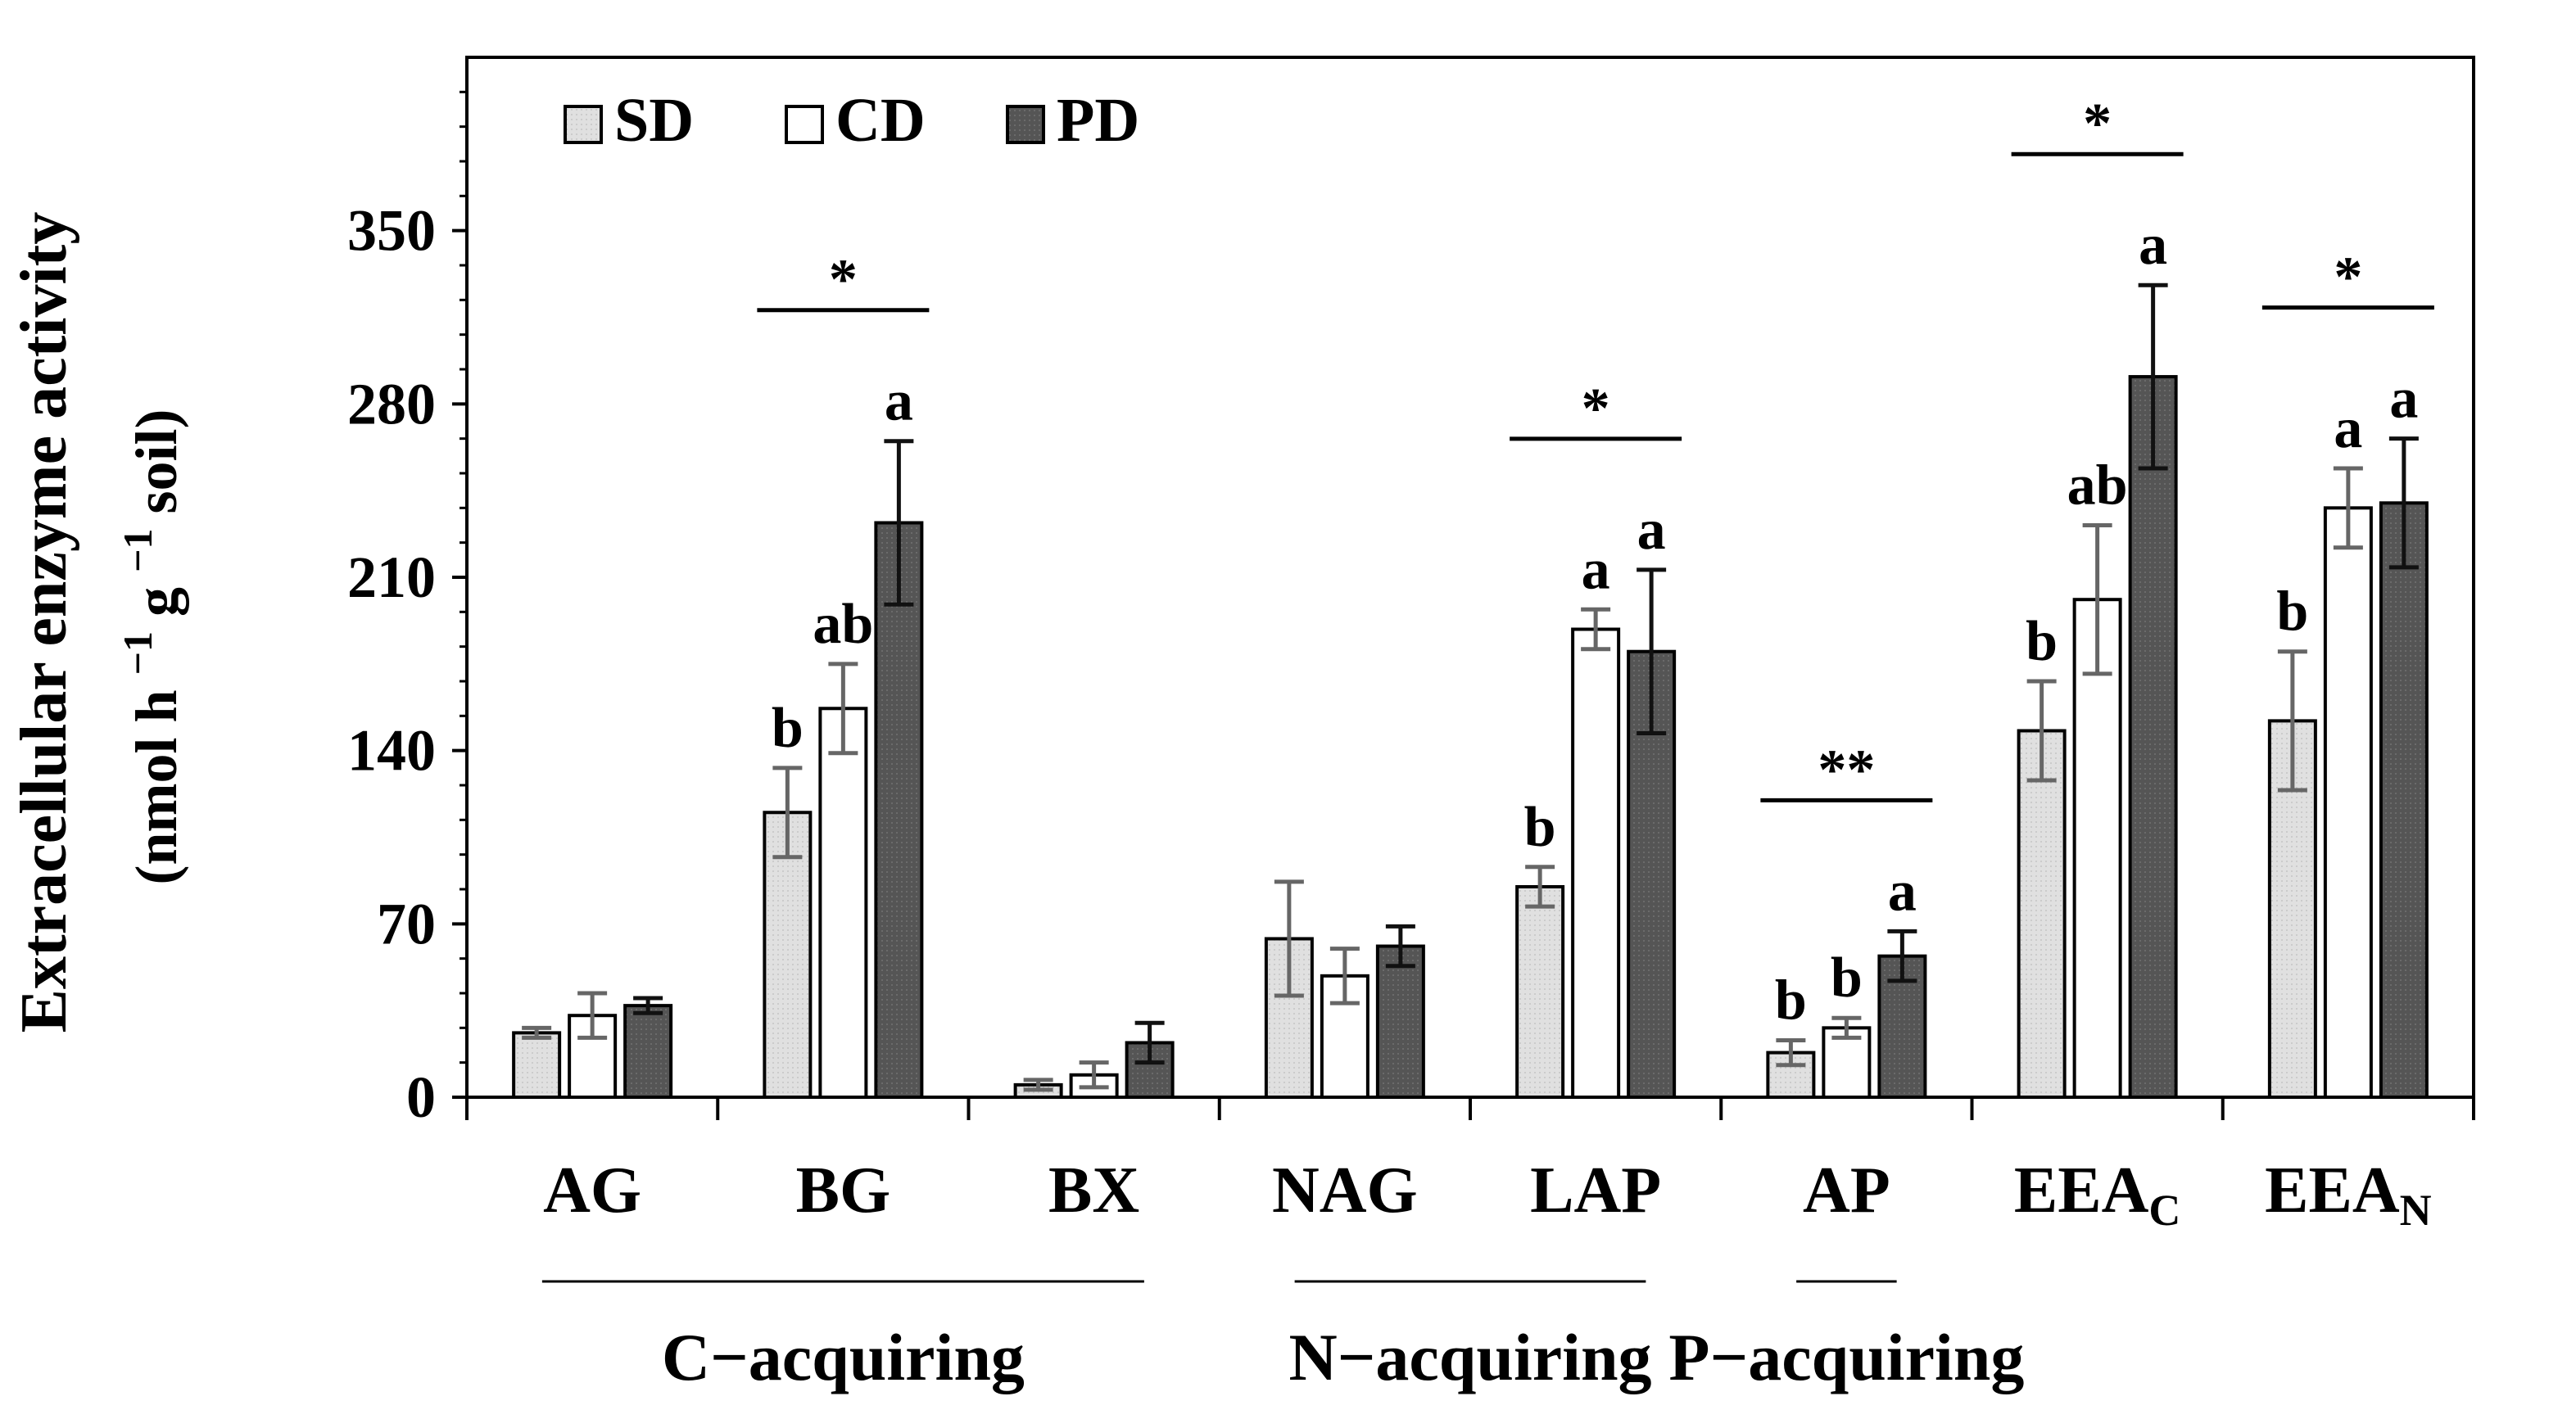 The image size is (2576, 1428). Describe the element at coordinates (2164, 1211) in the screenshot. I see `x-tick-label-sub: C` at that location.